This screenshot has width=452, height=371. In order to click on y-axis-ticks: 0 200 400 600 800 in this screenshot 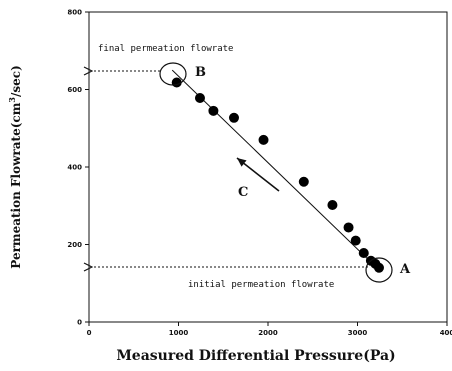, I will do `click(78, 168)`.